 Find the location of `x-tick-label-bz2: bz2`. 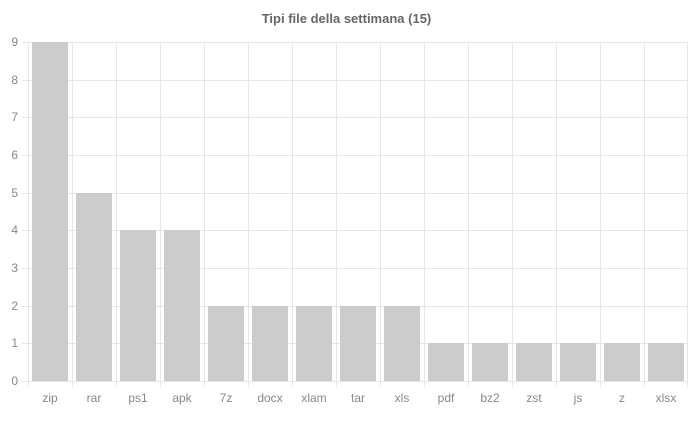

x-tick-label-bz2: bz2 is located at coordinates (490, 398).